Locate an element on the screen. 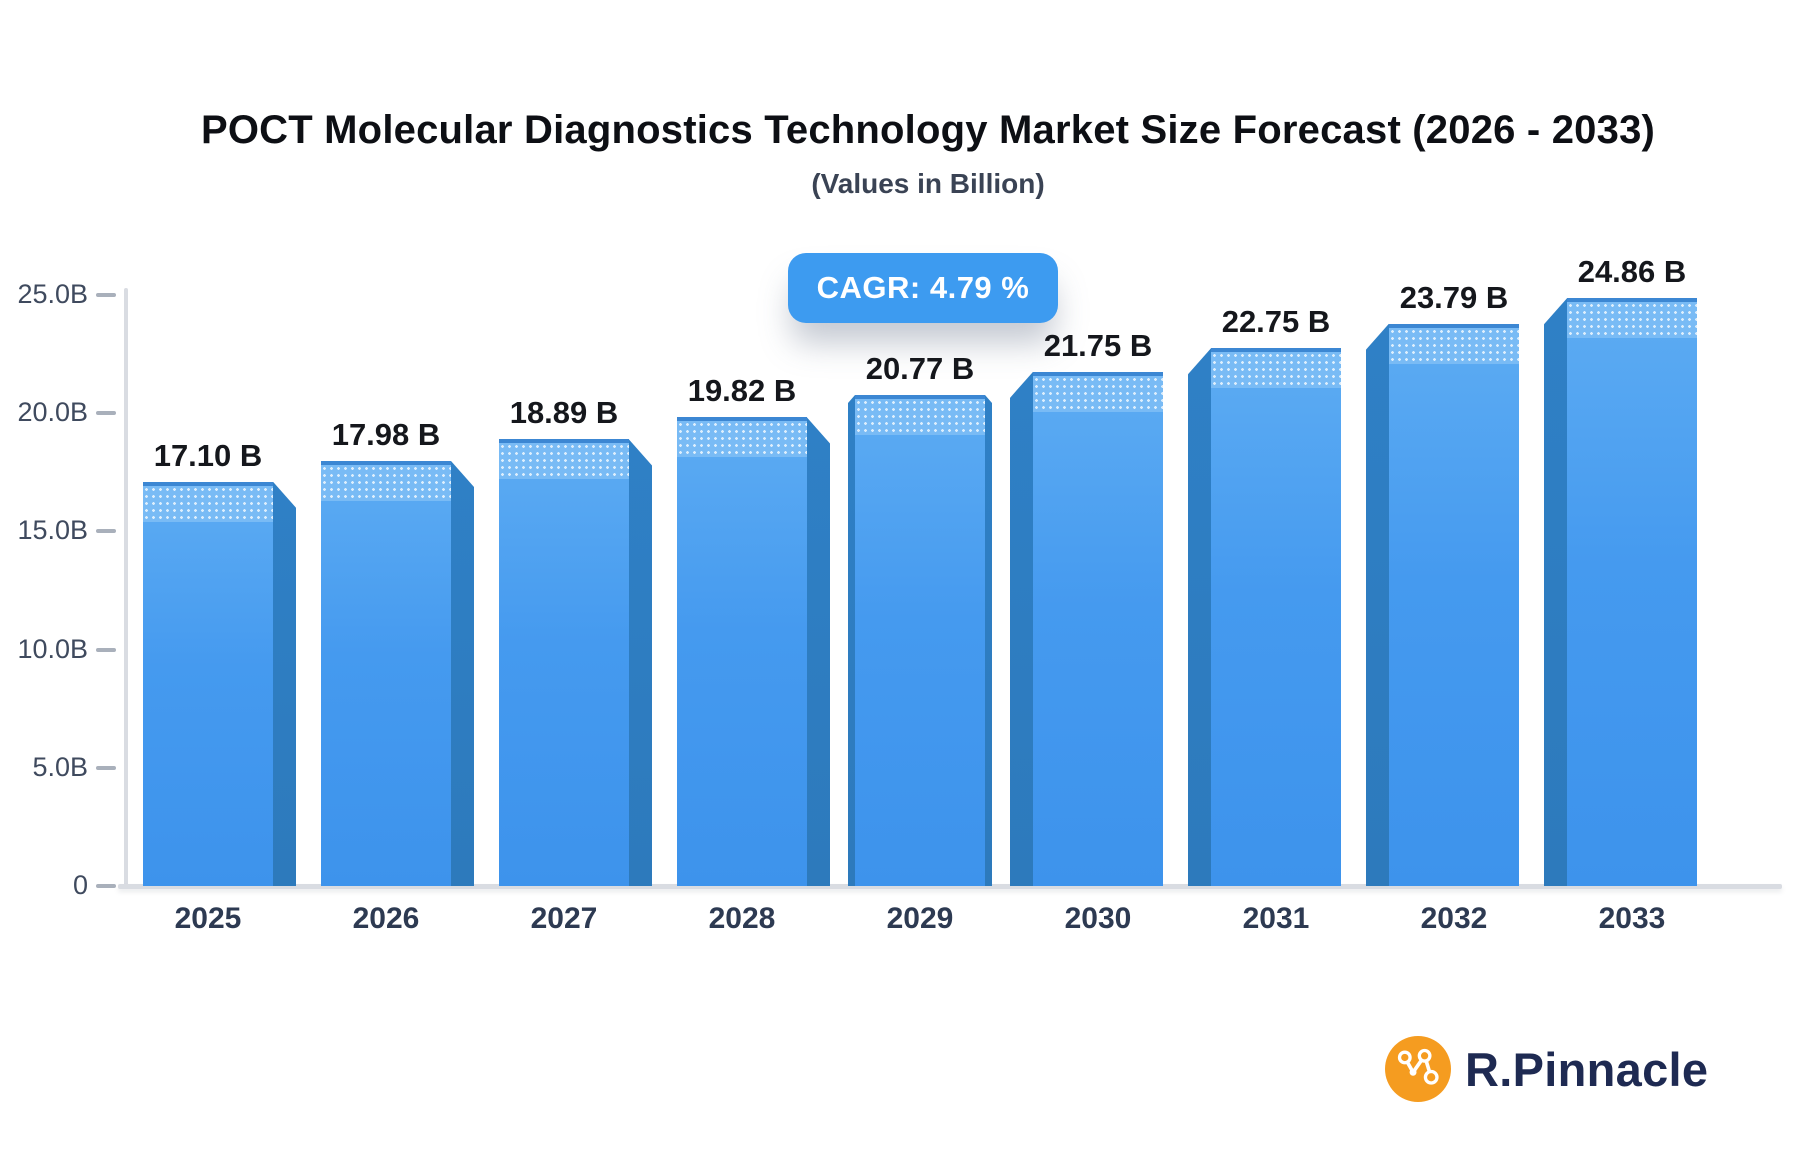  molecule-network-icon is located at coordinates (1418, 1069).